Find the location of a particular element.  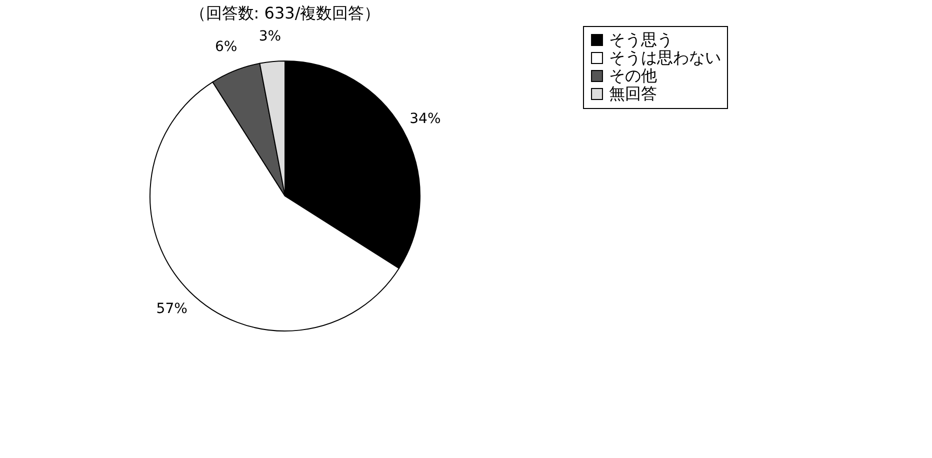

legend-label: その他 is located at coordinates (633, 75).